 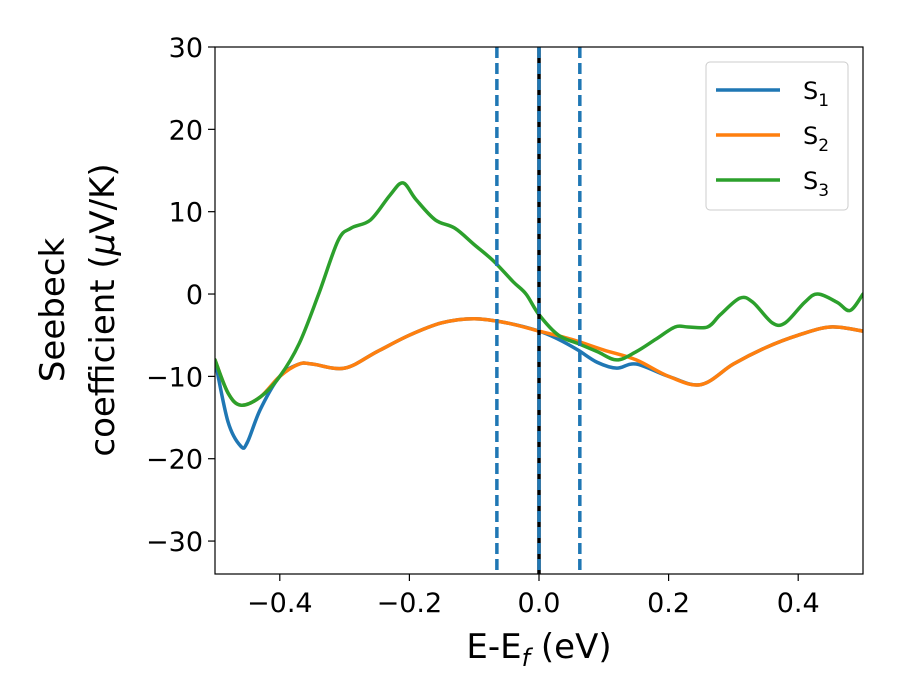 I want to click on x-tick-label: −0.2, so click(x=410, y=603).